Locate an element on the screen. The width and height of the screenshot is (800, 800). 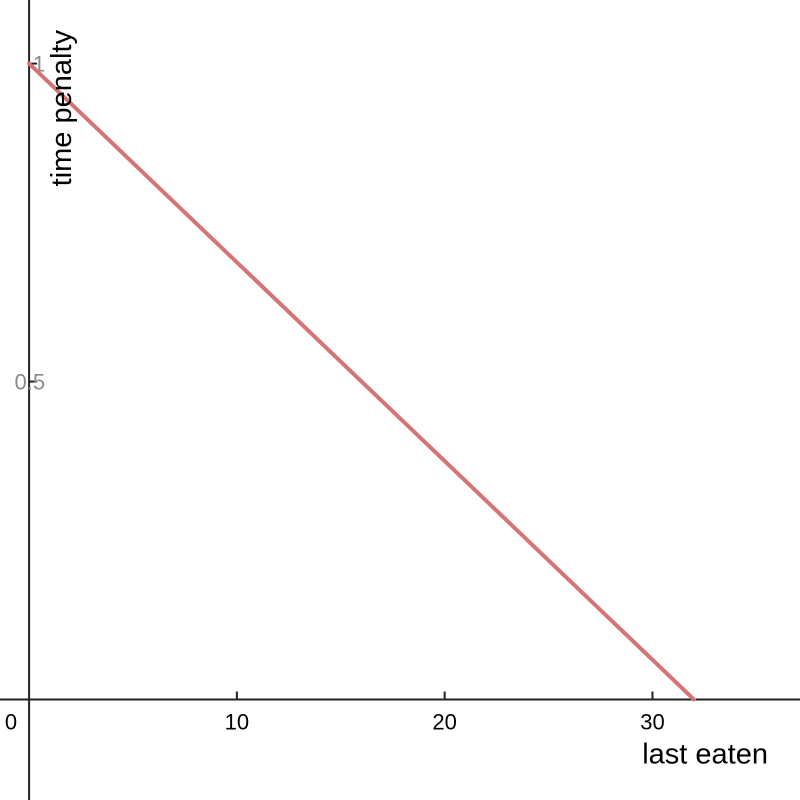
x-tick-label: 30 is located at coordinates (652, 722).